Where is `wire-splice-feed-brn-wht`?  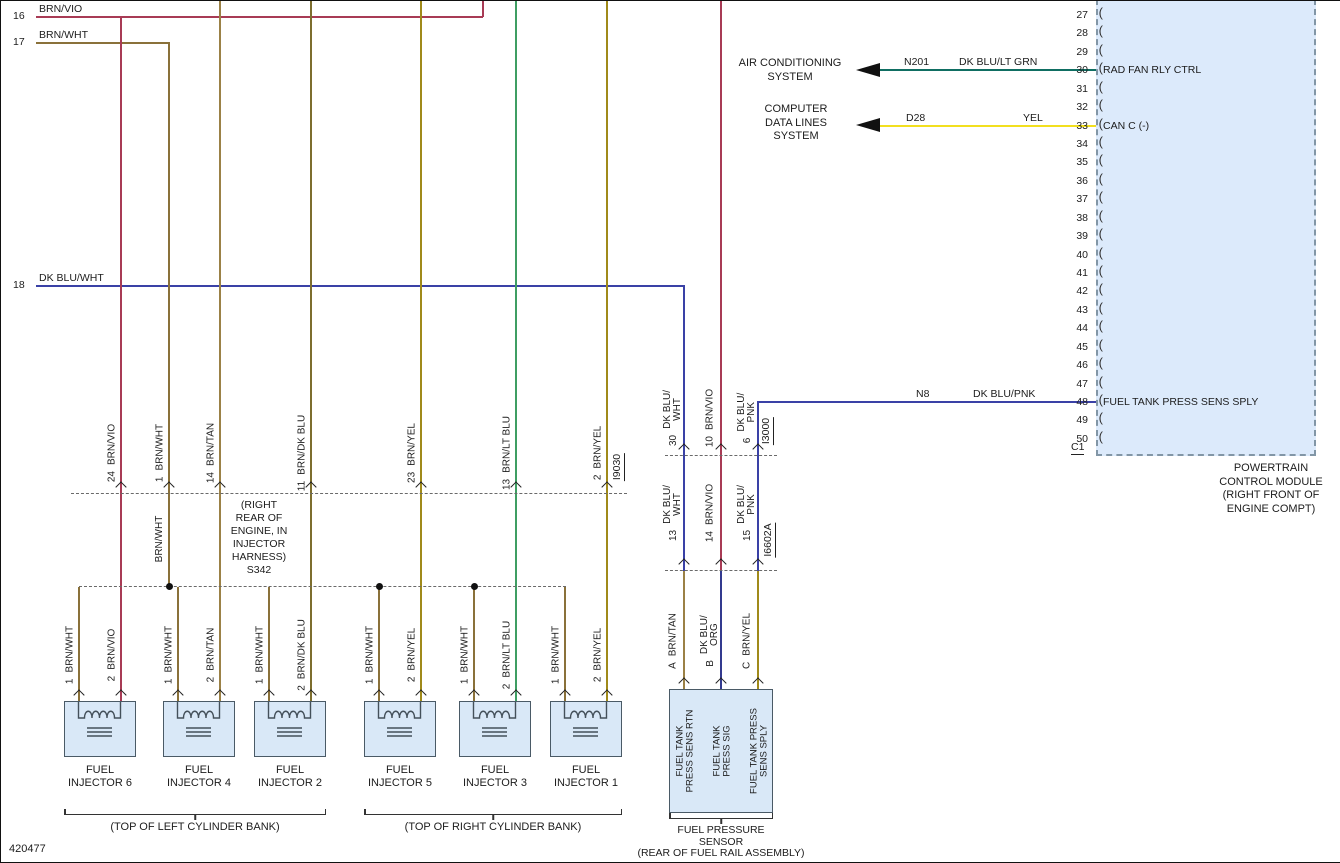
wire-splice-feed-brn-wht is located at coordinates (169, 315).